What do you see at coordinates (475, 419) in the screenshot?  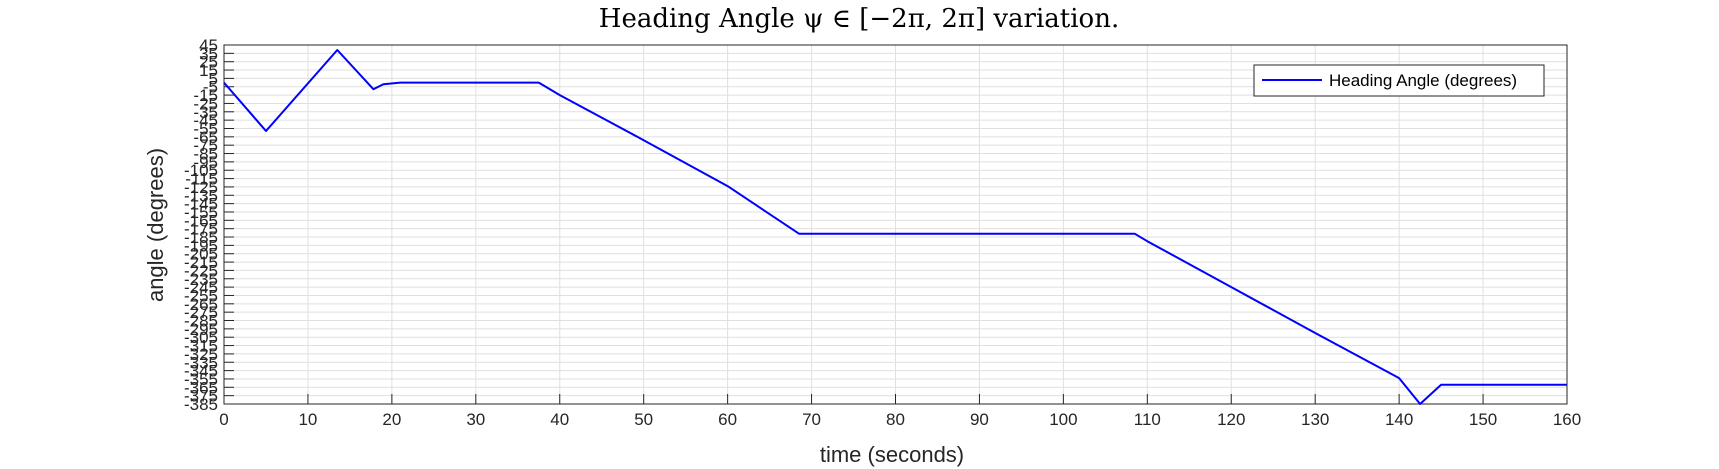 I see `x-tick-label: 30` at bounding box center [475, 419].